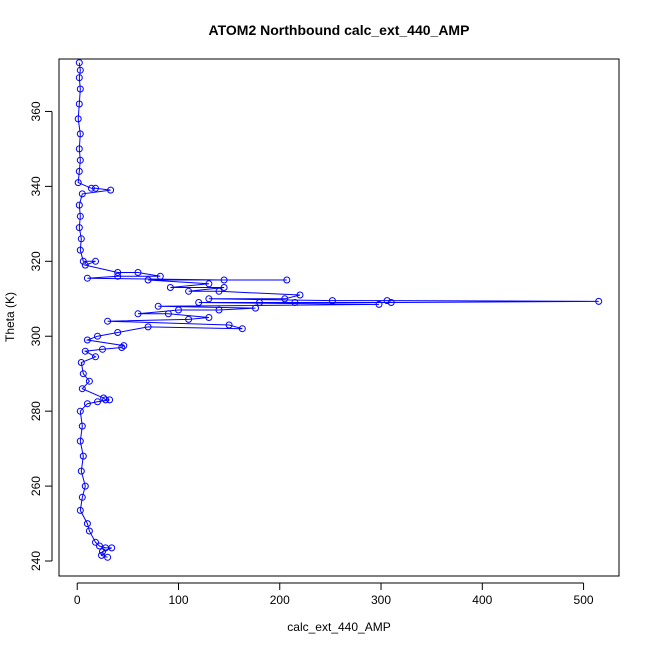 This screenshot has width=650, height=650. I want to click on x-axis-label: calc_ext_440_AMP, so click(338, 627).